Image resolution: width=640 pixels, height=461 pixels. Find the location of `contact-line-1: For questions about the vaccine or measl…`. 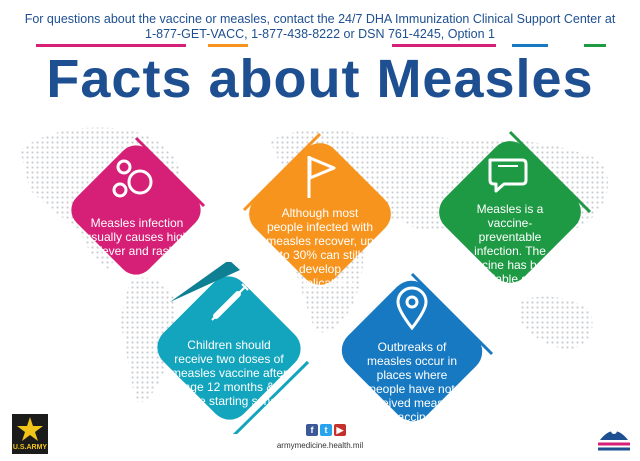

contact-line-1: For questions about the vaccine or measl… is located at coordinates (320, 19).